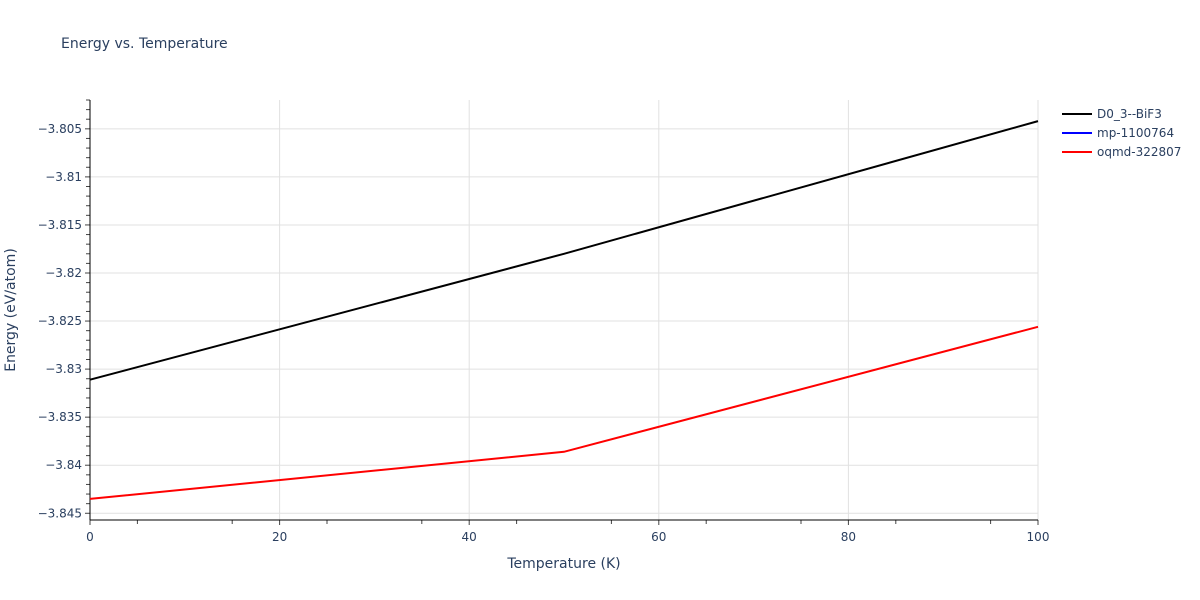  What do you see at coordinates (1038, 537) in the screenshot?
I see `x-tick-label: 100` at bounding box center [1038, 537].